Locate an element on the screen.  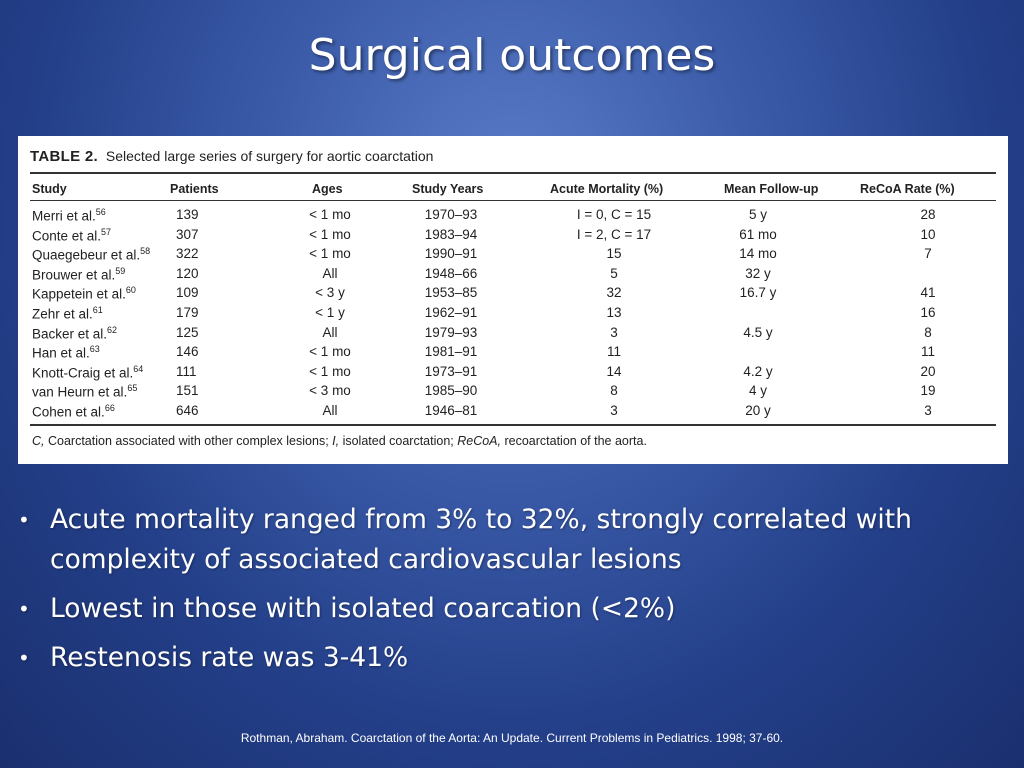
cell-patients: 646 is located at coordinates (187, 410).